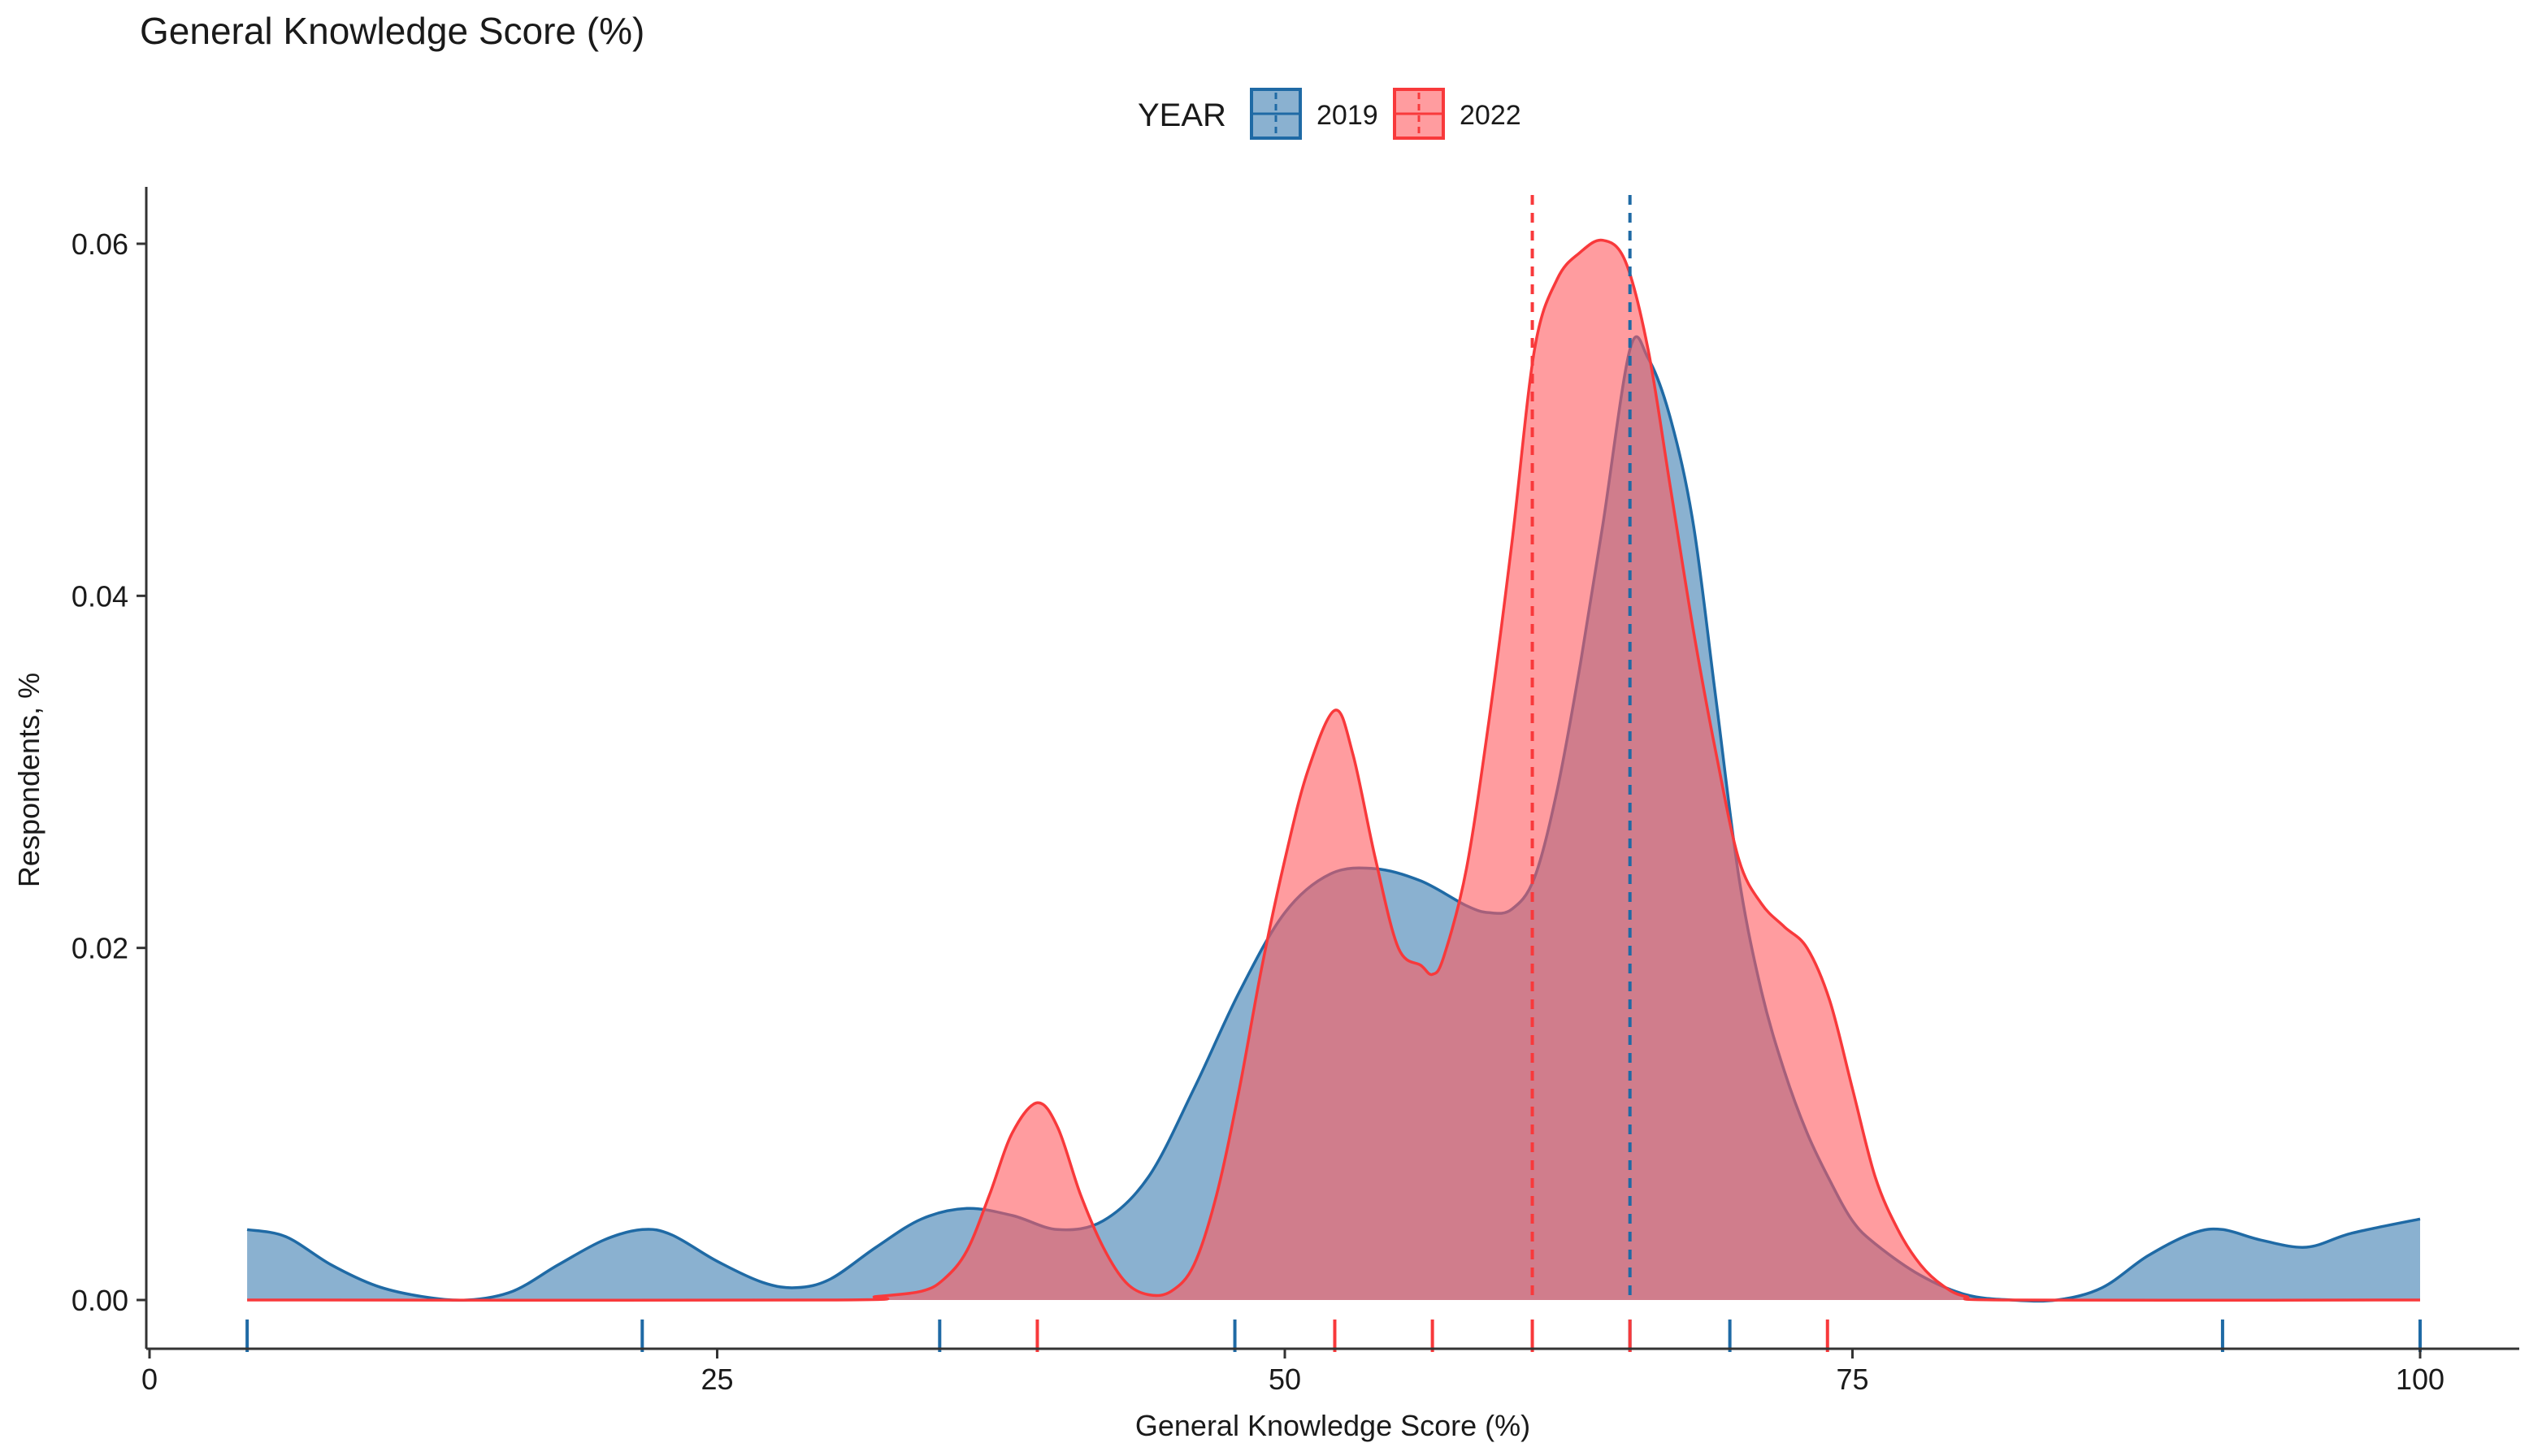  Describe the element at coordinates (1182, 115) in the screenshot. I see `legend-title: YEAR` at that location.